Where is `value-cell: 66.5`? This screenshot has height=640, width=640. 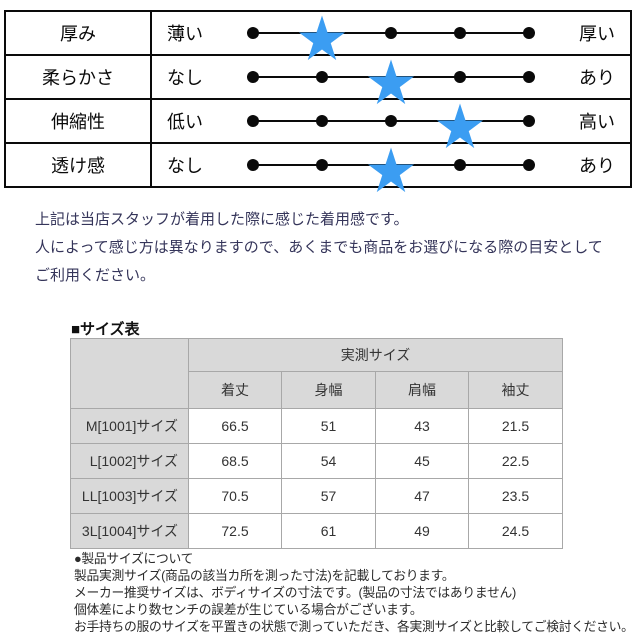
value-cell: 66.5 is located at coordinates (235, 426).